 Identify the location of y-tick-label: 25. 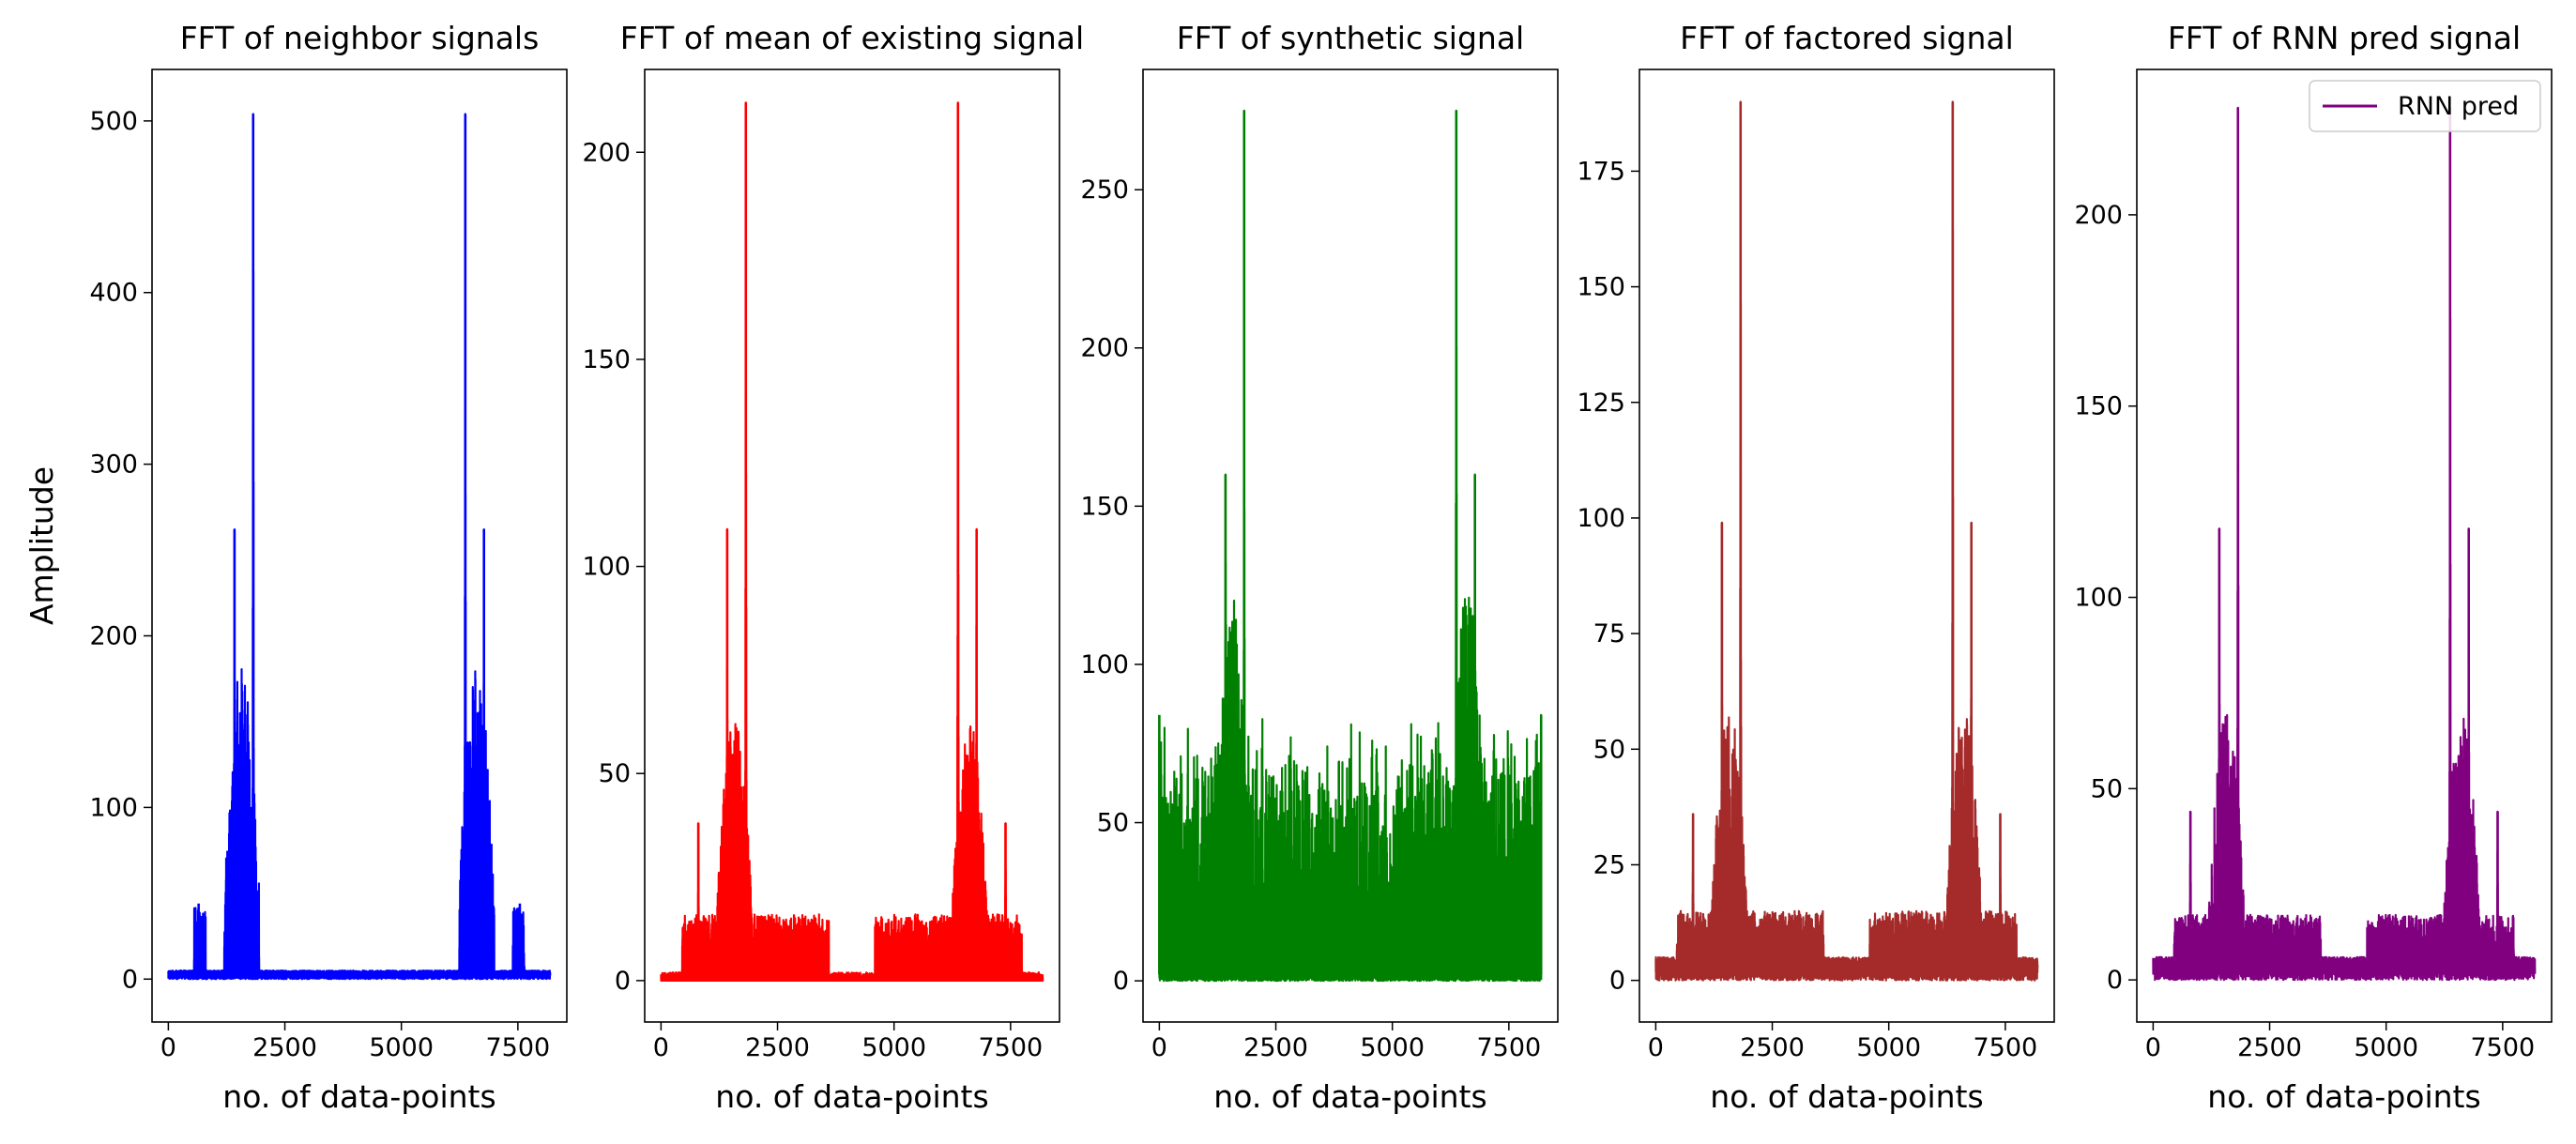
(1609, 864).